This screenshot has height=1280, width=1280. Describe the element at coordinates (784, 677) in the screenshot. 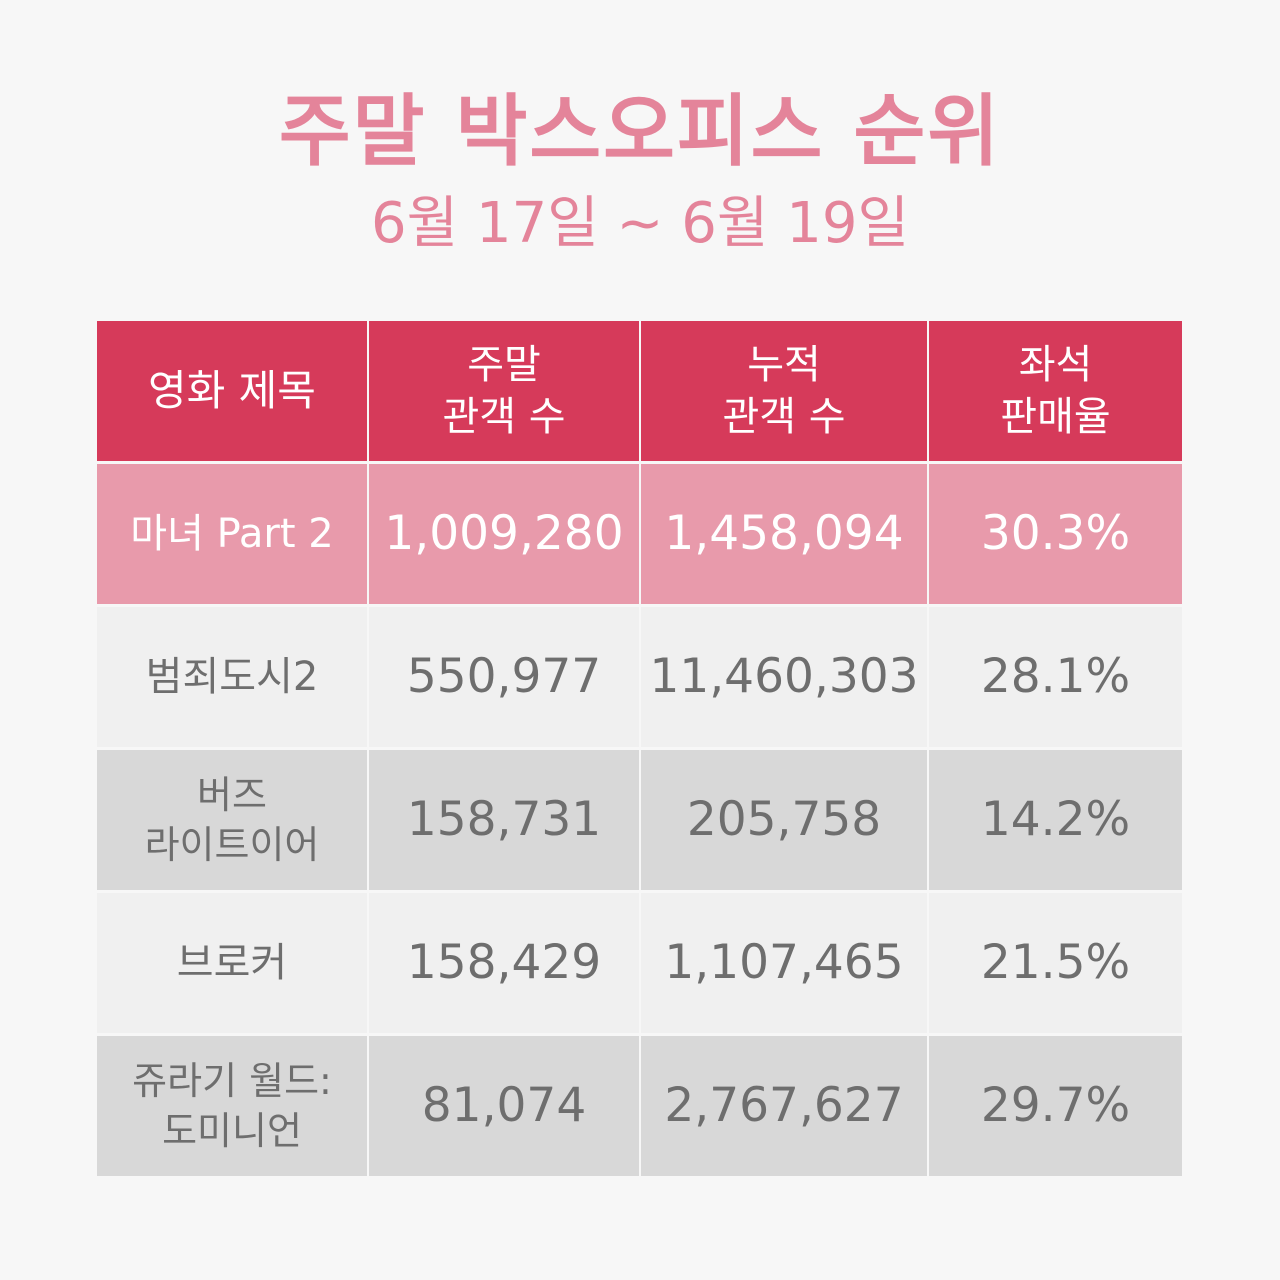

I see `table-row-2-total-audience: 11,460,303` at that location.